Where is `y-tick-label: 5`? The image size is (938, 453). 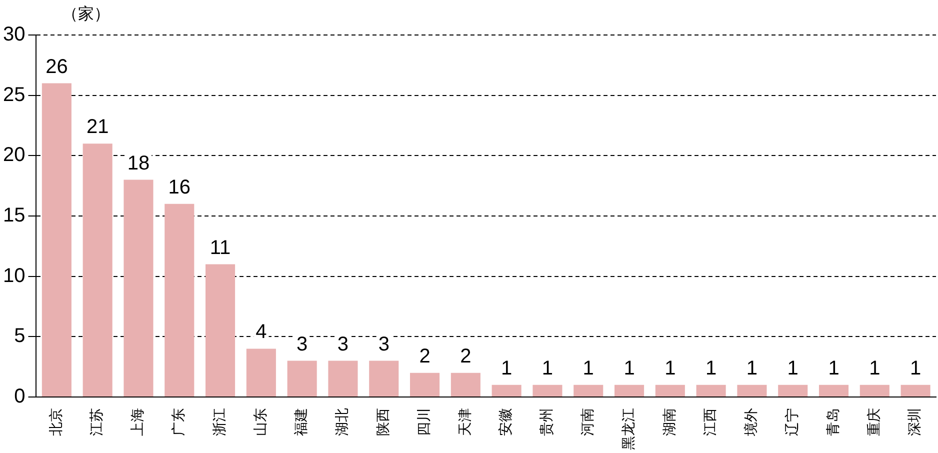 y-tick-label: 5 is located at coordinates (20, 336).